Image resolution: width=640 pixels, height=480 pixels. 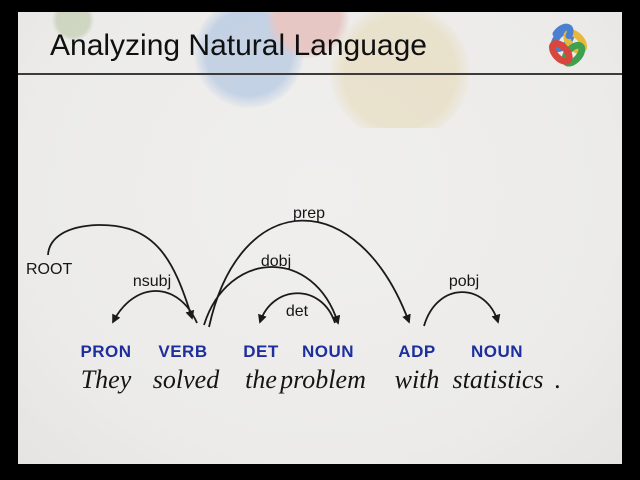 I want to click on word-solved: solved, so click(x=186, y=379).